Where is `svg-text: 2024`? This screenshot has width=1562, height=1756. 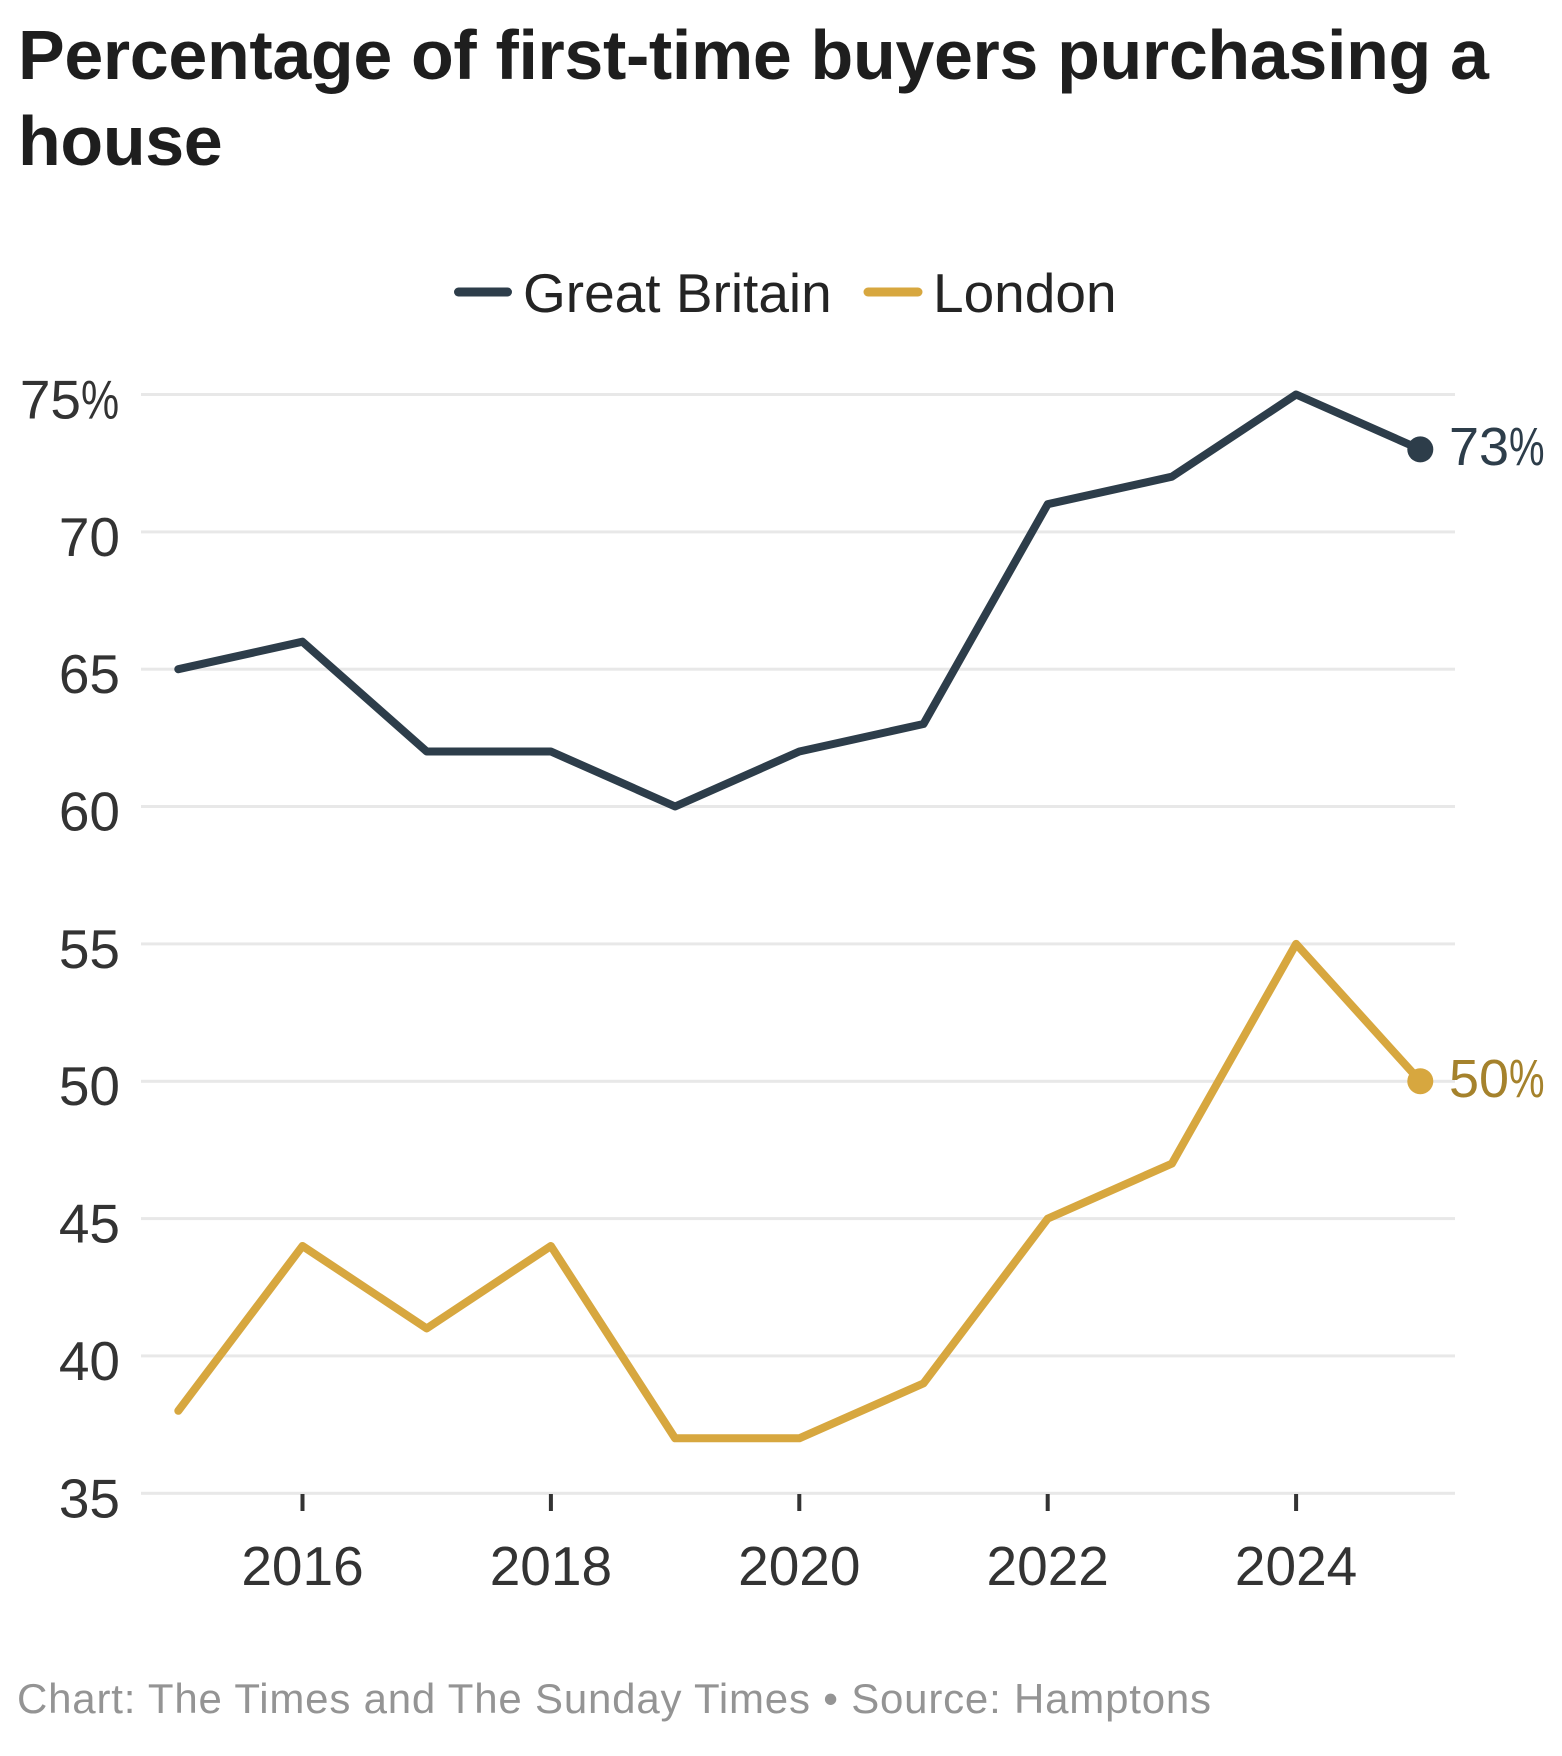 svg-text: 2024 is located at coordinates (1296, 1566).